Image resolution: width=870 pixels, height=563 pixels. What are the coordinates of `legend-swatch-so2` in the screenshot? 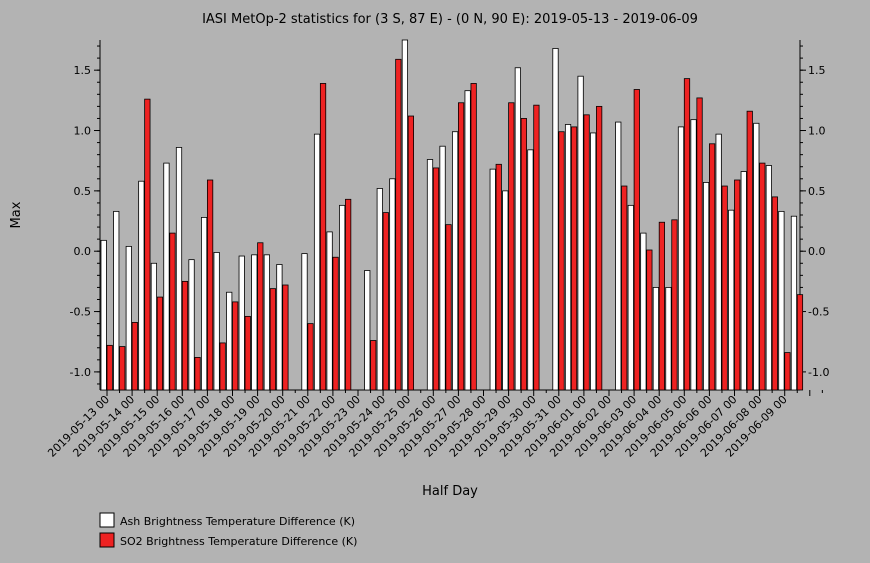 It's located at (107, 540).